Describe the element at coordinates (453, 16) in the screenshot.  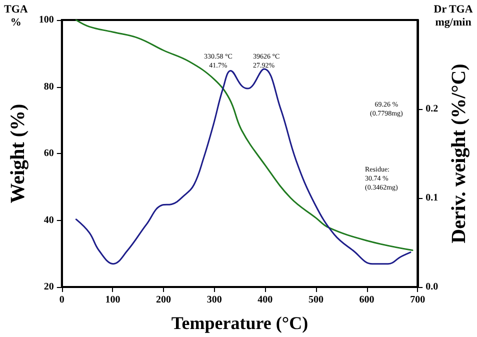
I see `text: Dr TGA mg/min` at that location.